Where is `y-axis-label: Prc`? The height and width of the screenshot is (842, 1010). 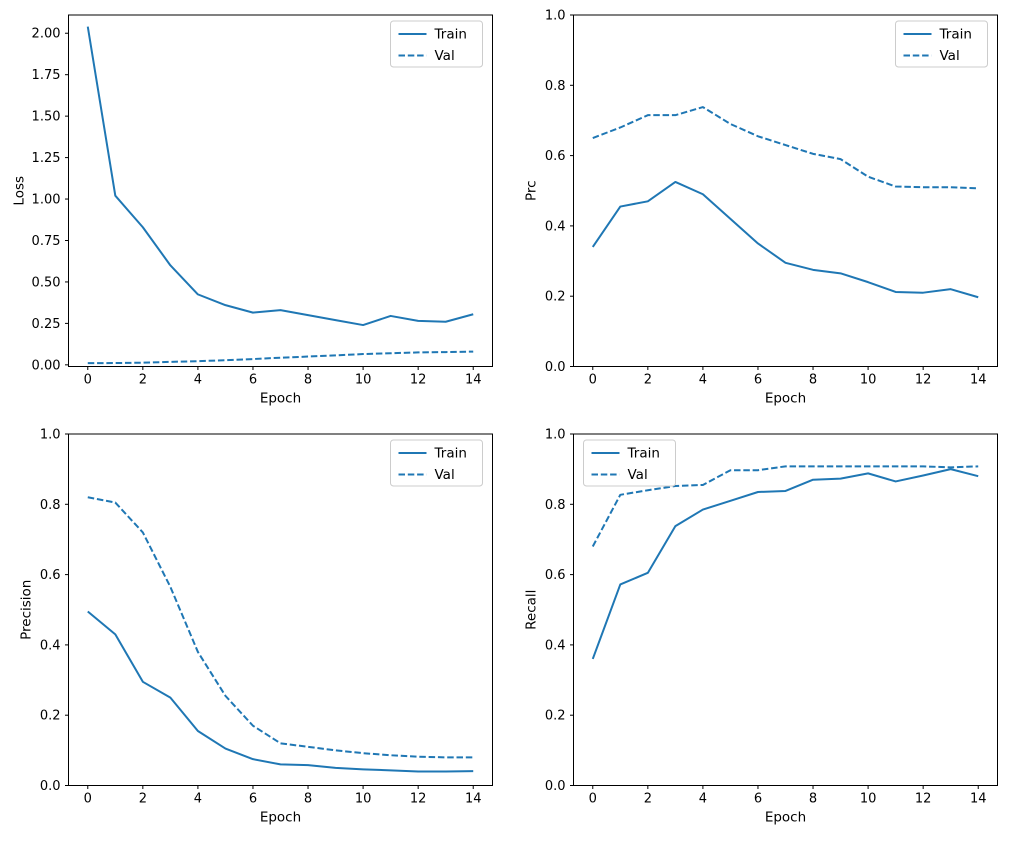 y-axis-label: Prc is located at coordinates (532, 190).